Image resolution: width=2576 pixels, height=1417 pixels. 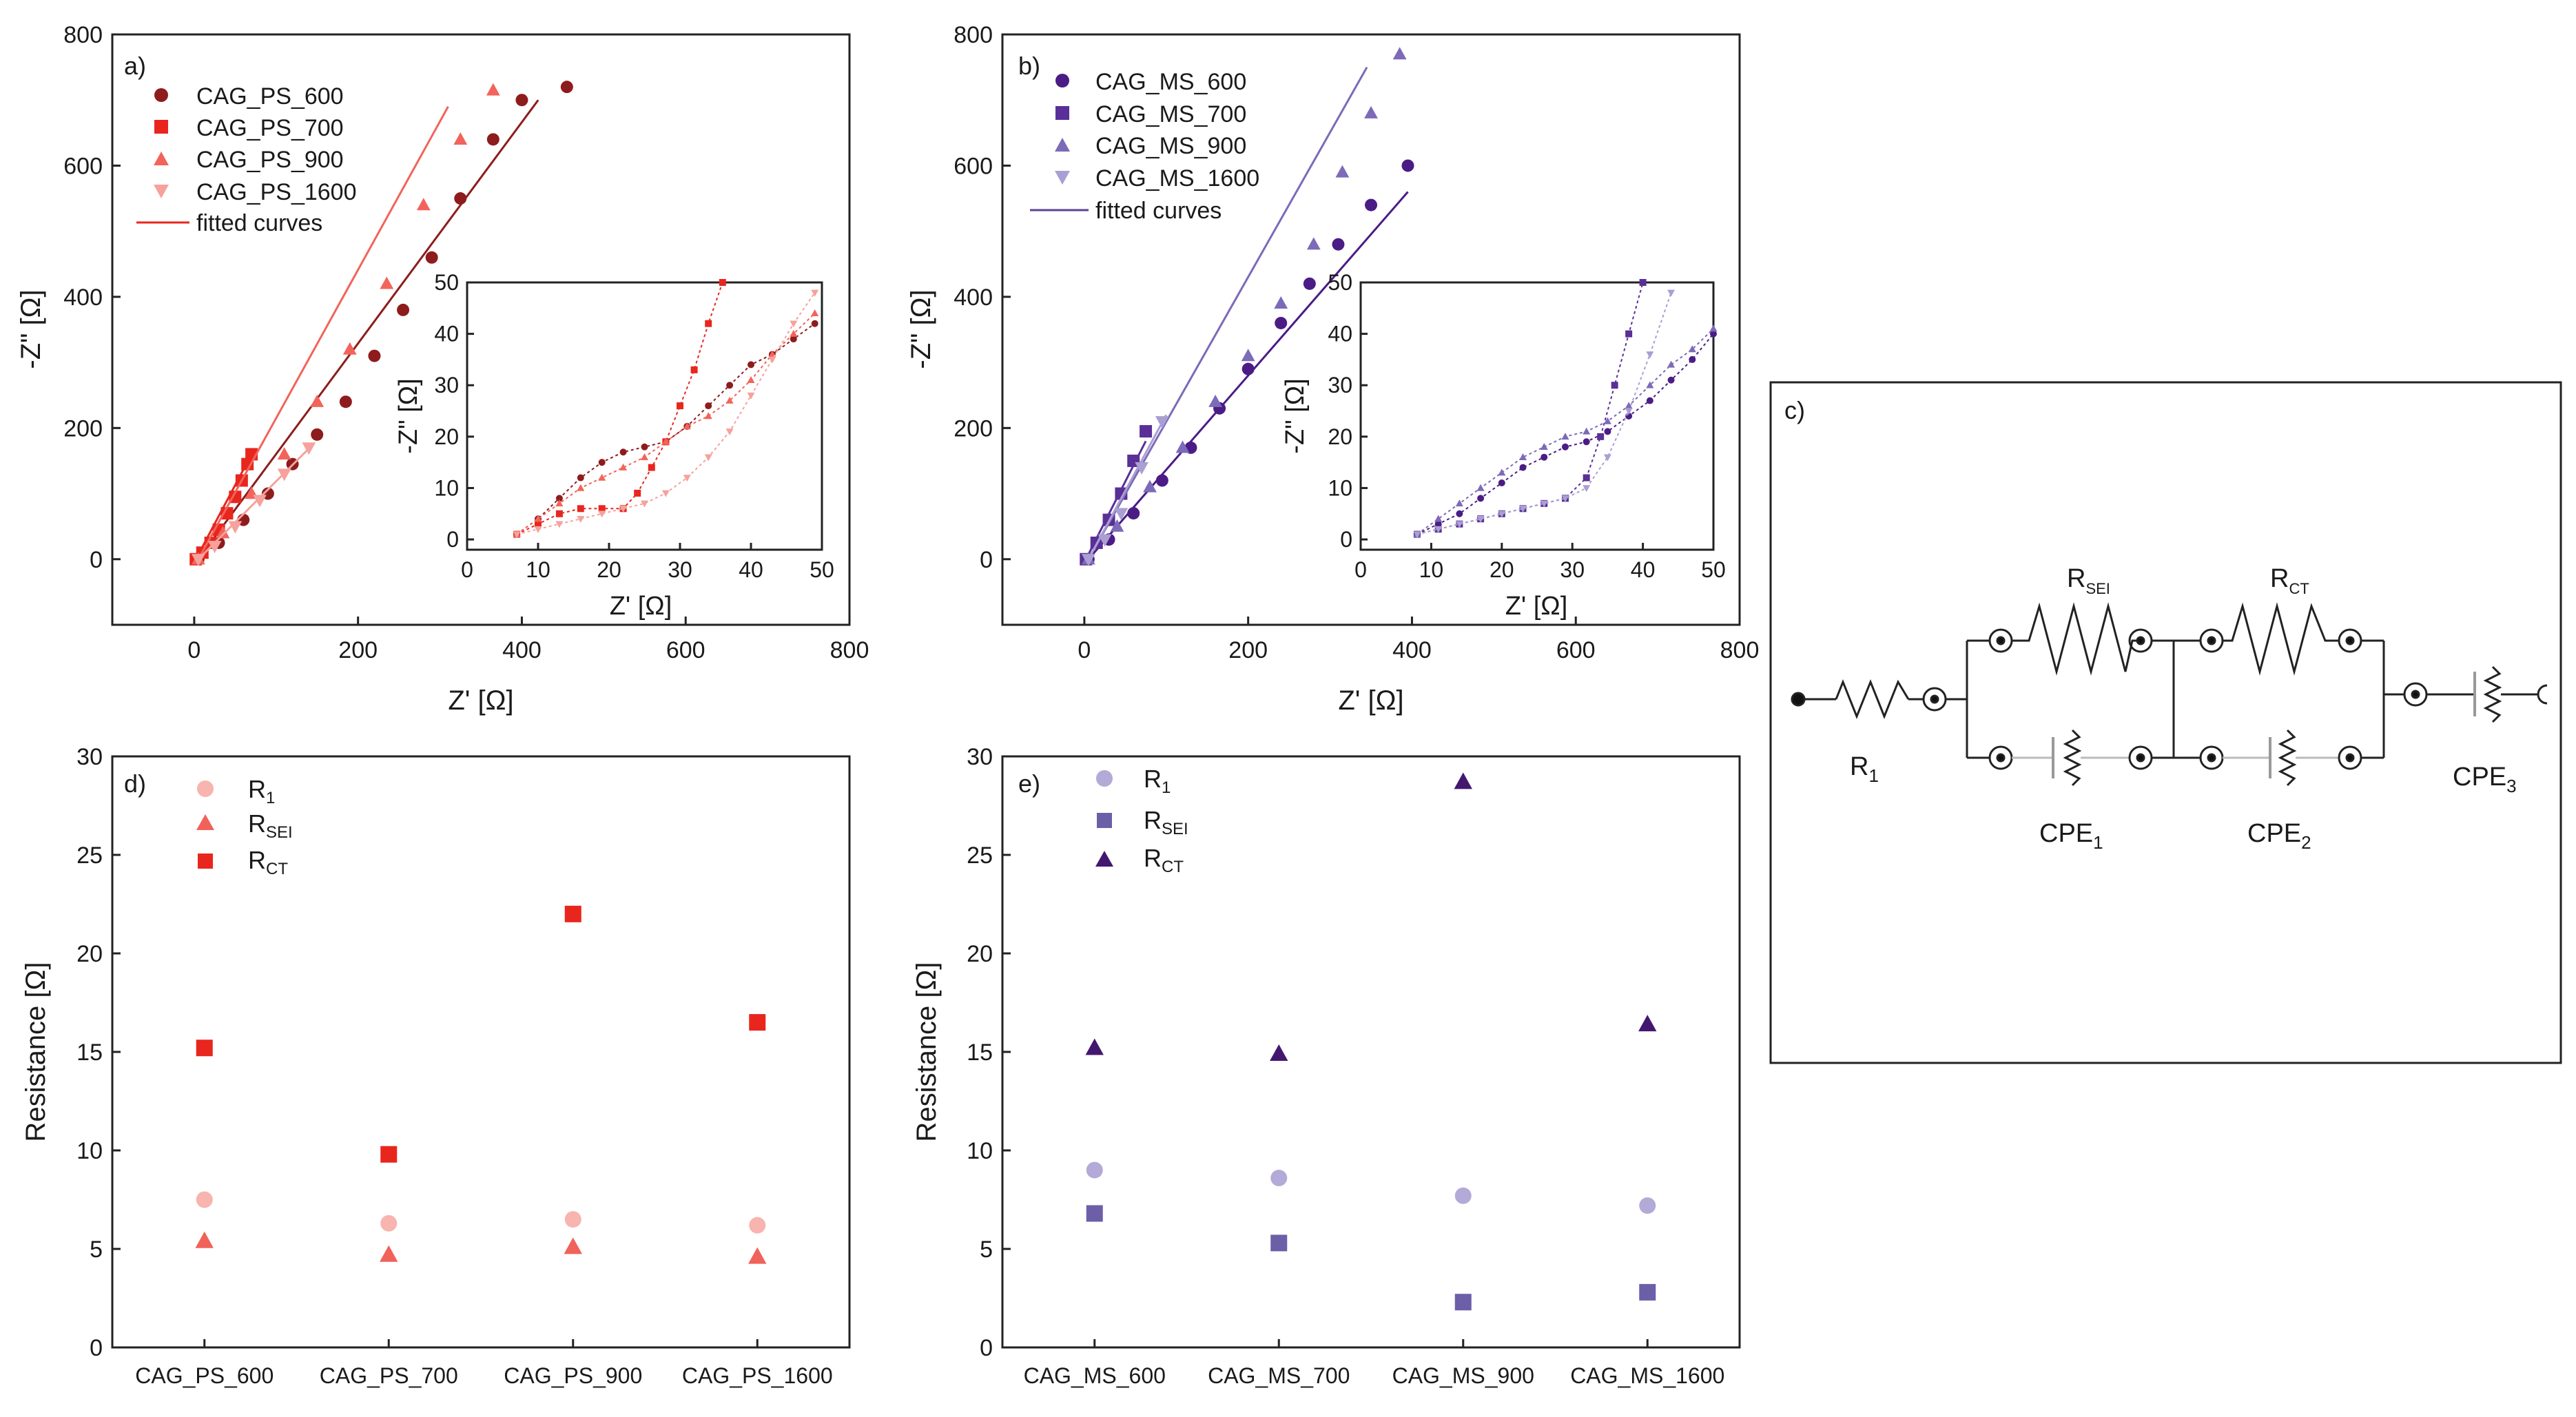 I want to click on inset-x-tick-label: 30, so click(x=1572, y=569).